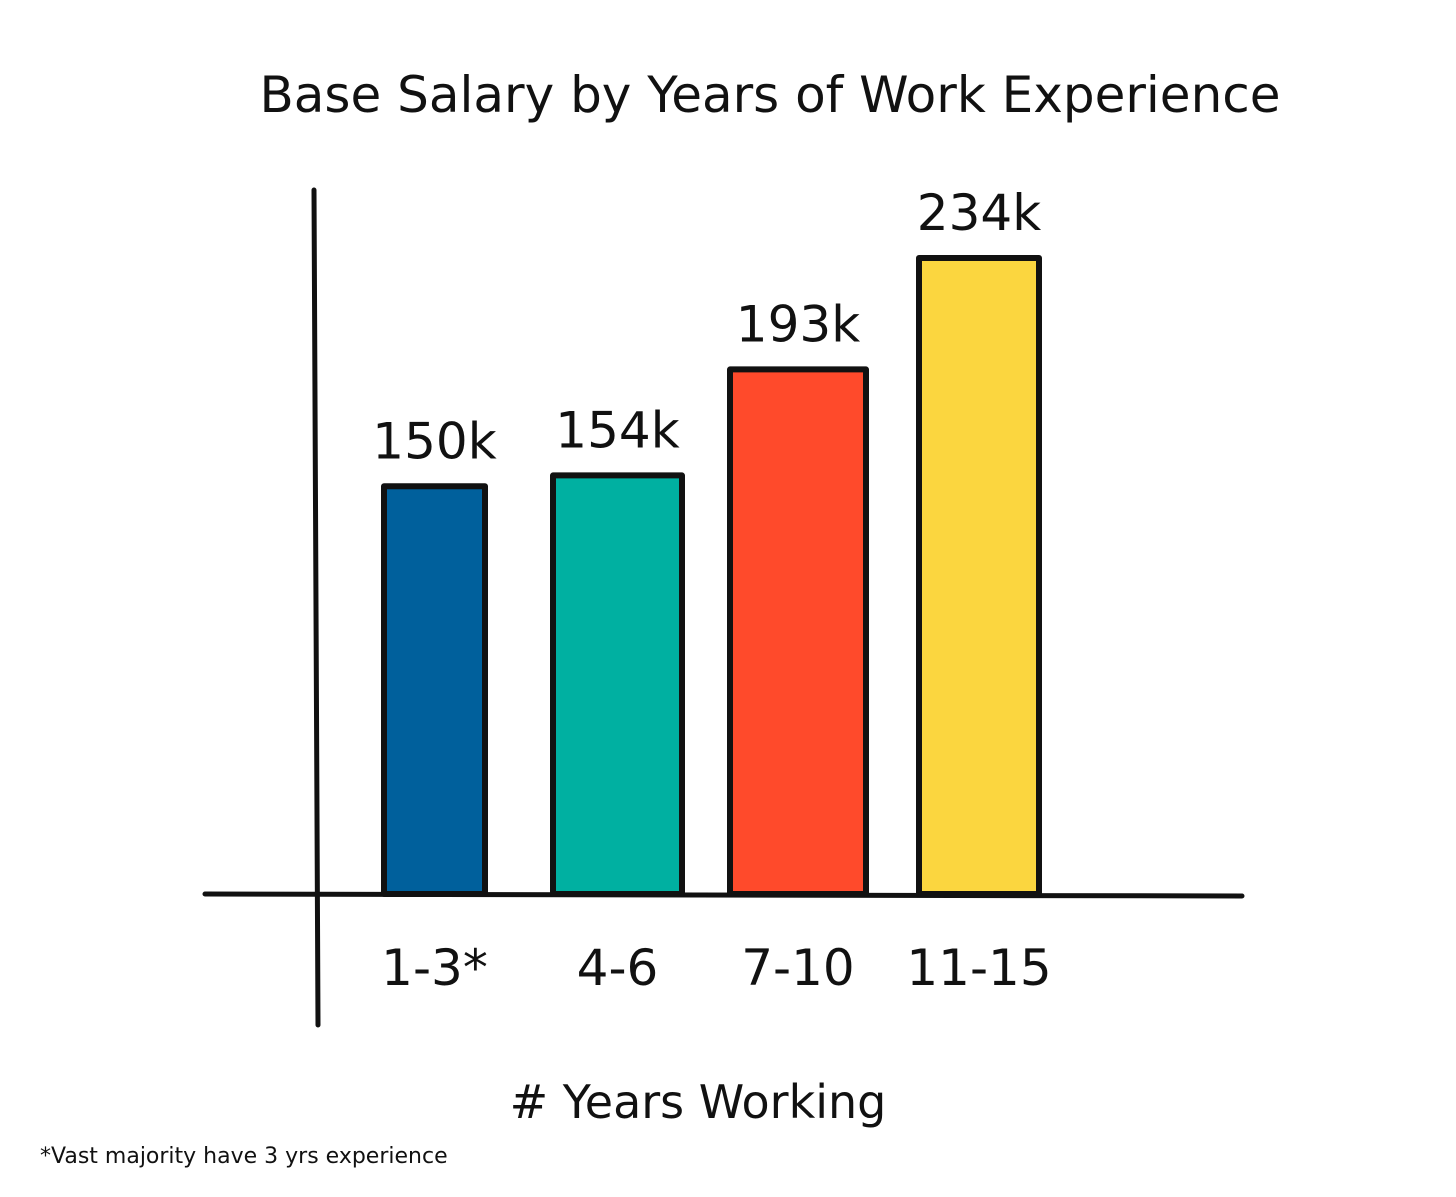  I want to click on value-label-3: 193k, so click(798, 324).